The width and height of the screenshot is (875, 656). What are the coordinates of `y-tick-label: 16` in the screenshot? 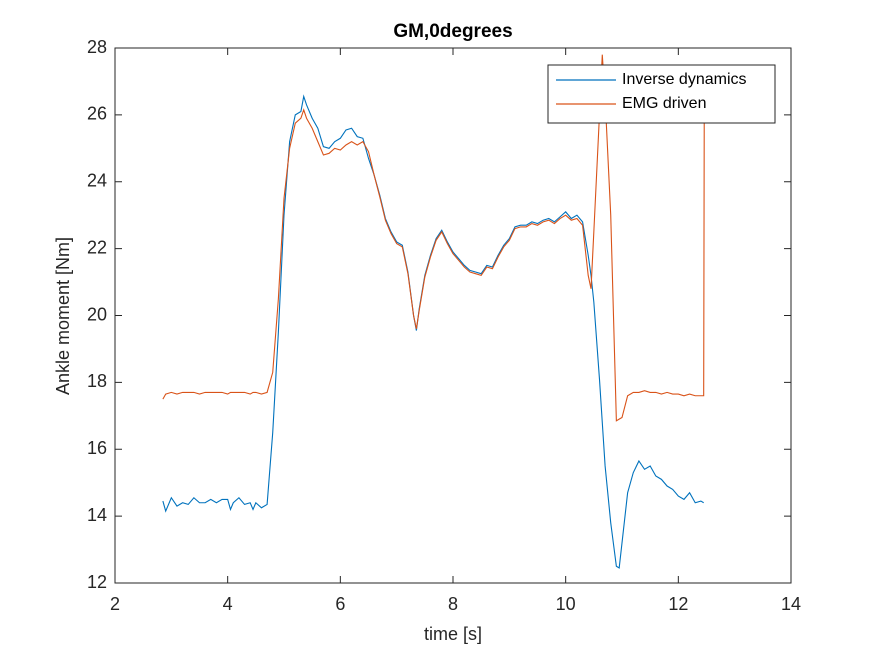 It's located at (97, 448).